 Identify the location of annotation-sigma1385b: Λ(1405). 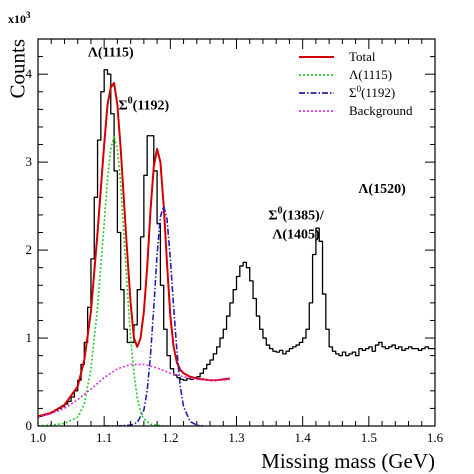
(296, 235).